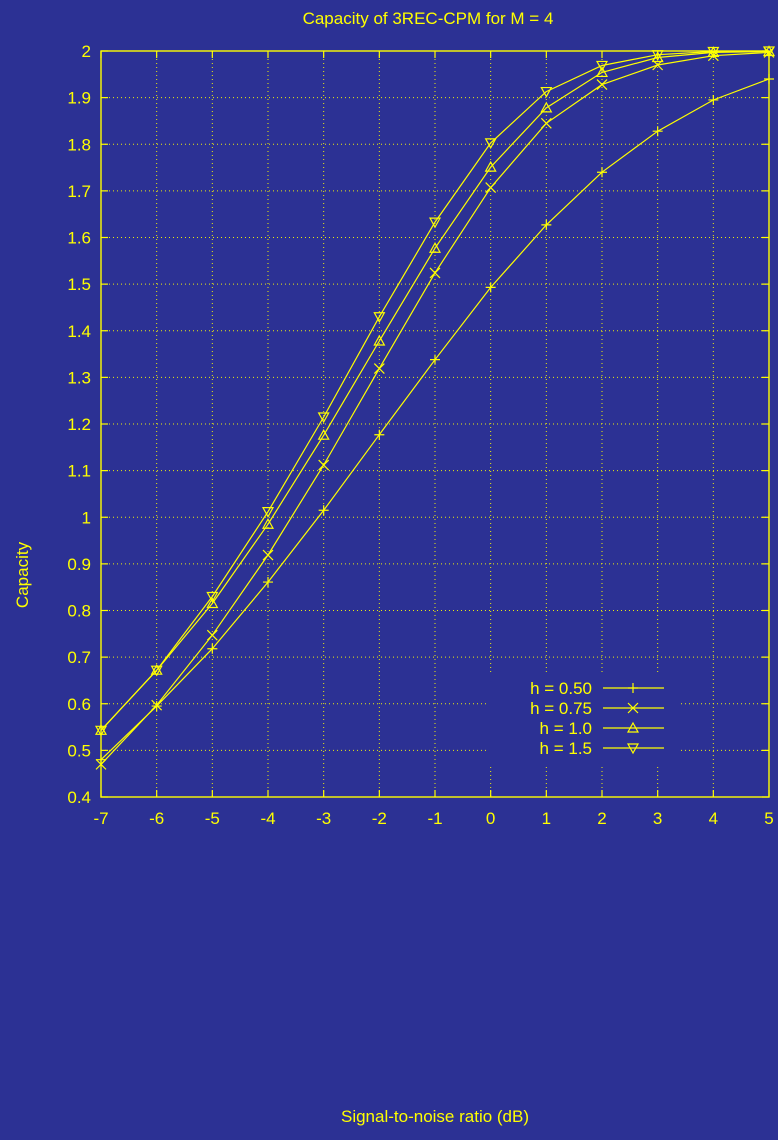 Image resolution: width=778 pixels, height=1140 pixels. What do you see at coordinates (79, 704) in the screenshot?
I see `y-tick-label: 0.6` at bounding box center [79, 704].